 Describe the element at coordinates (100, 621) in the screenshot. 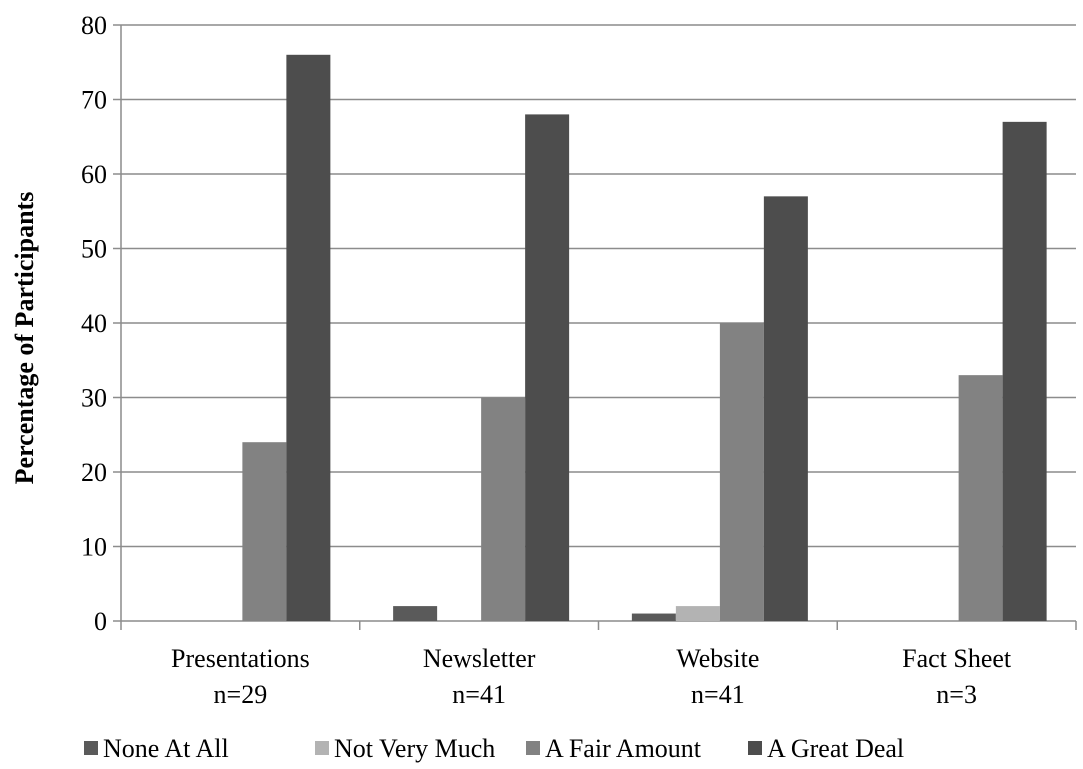

I see `y-tick-label: 0` at that location.